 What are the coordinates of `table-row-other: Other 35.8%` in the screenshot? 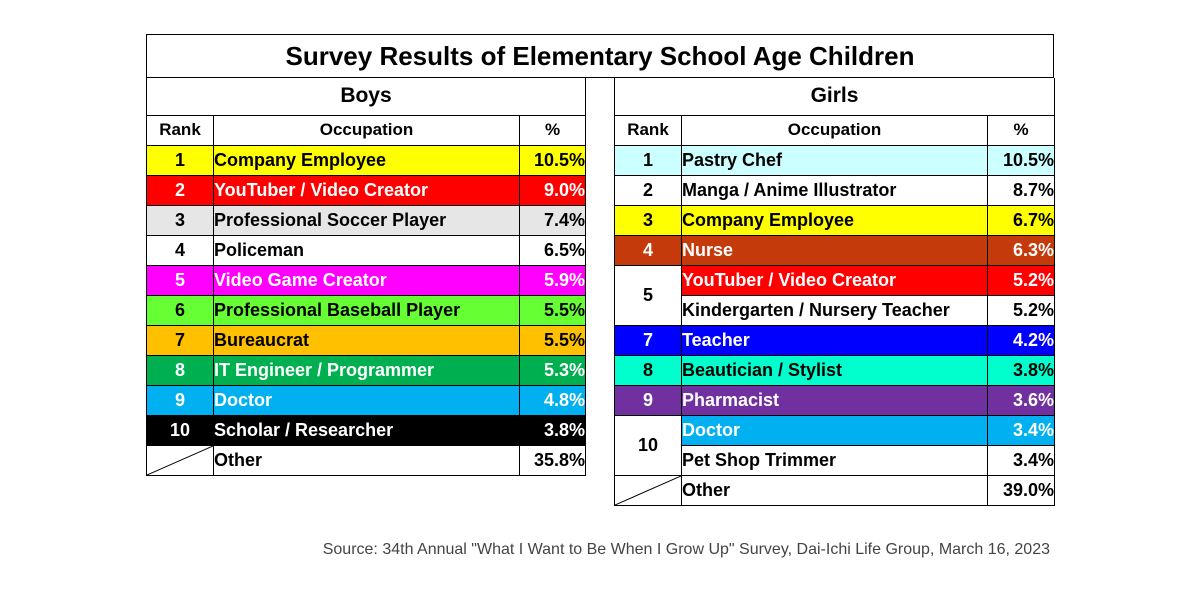 It's located at (366, 460).